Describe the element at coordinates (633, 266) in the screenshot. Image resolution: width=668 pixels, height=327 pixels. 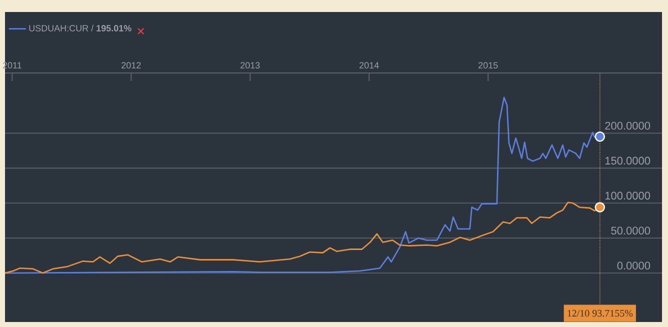
I see `y-tick-label: 0.0000` at that location.